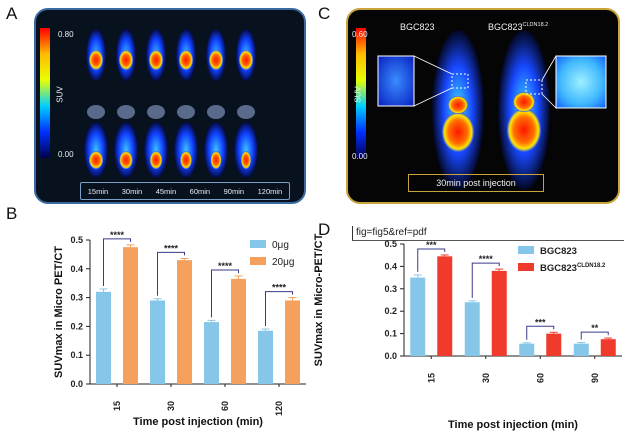 This screenshot has width=624, height=432. I want to click on y-tick-label: 0.2, so click(390, 311).